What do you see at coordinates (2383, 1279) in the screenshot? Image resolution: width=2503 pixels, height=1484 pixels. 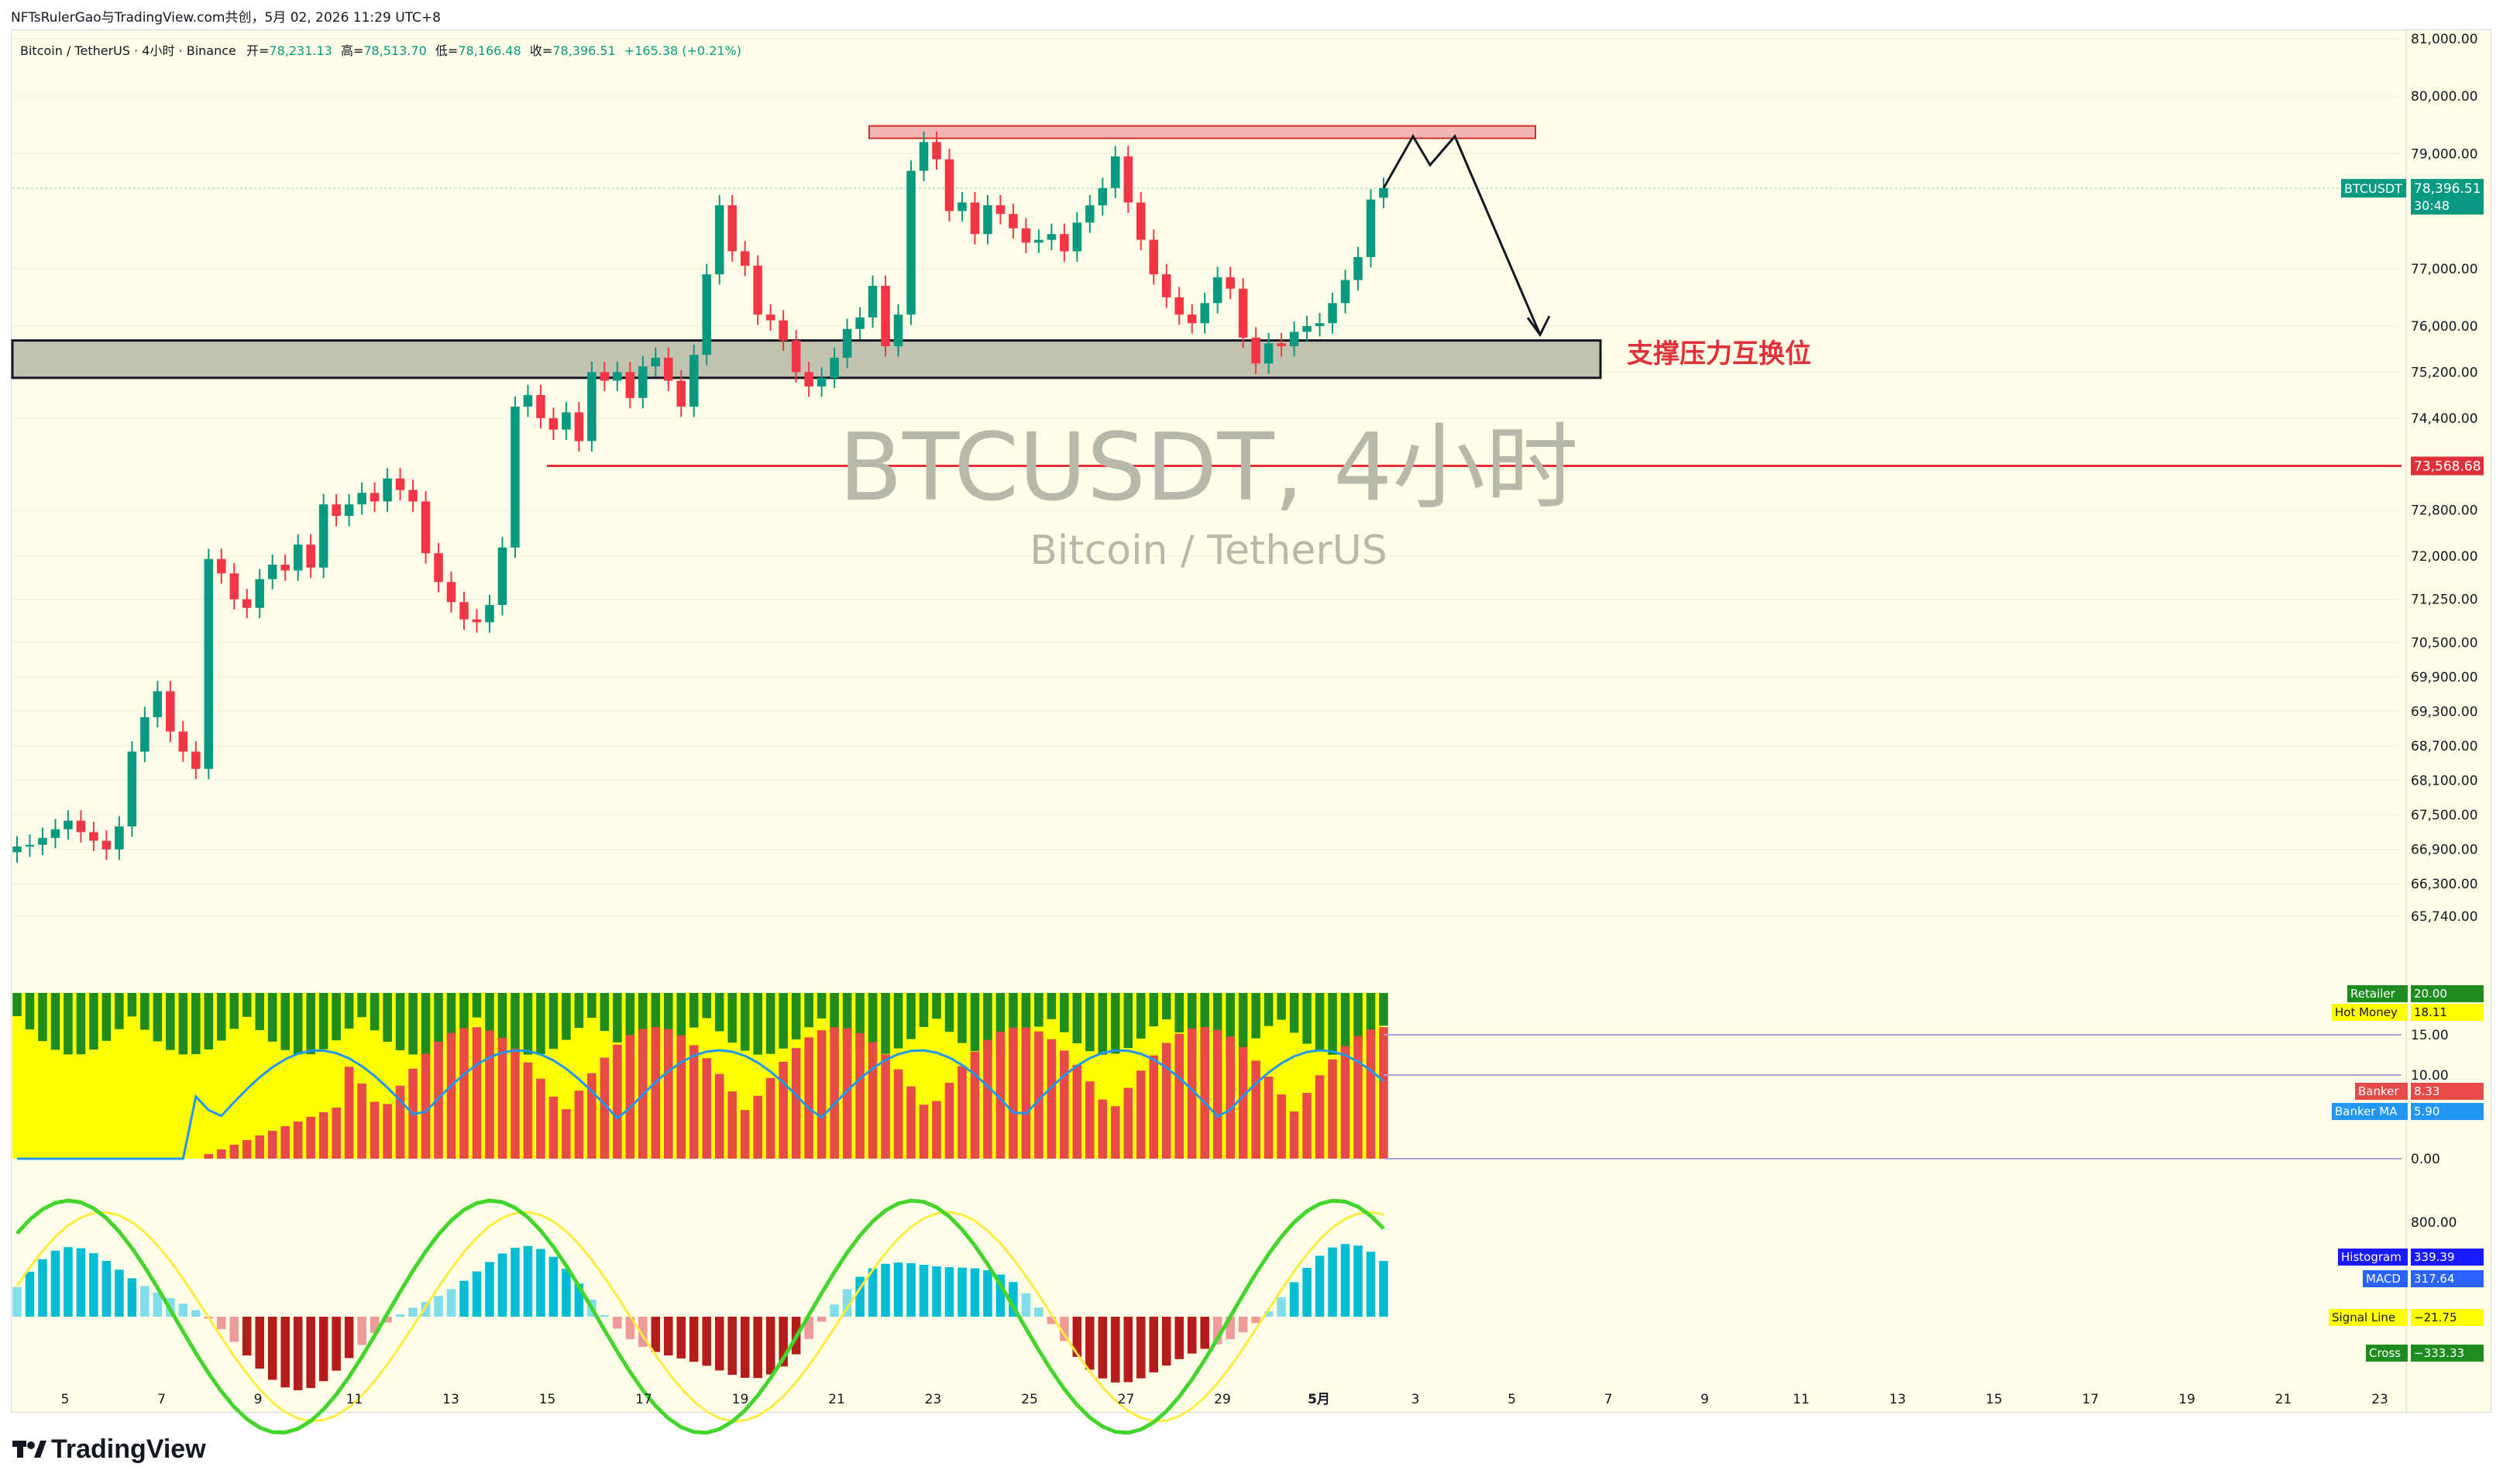 I see `macd-tag-label: MACD` at bounding box center [2383, 1279].